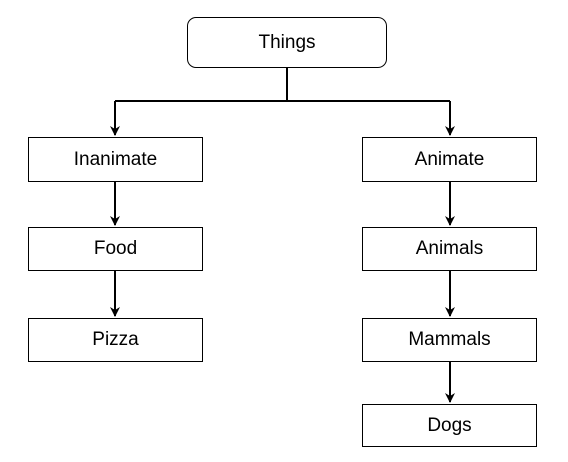 The image size is (568, 462). Describe the element at coordinates (287, 42) in the screenshot. I see `node-things: Things` at that location.